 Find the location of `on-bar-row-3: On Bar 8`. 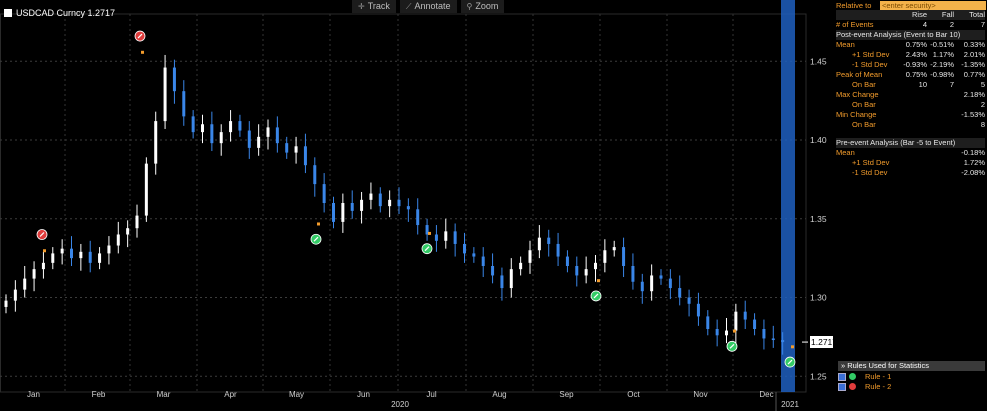

on-bar-row-3: On Bar 8 is located at coordinates (910, 125).